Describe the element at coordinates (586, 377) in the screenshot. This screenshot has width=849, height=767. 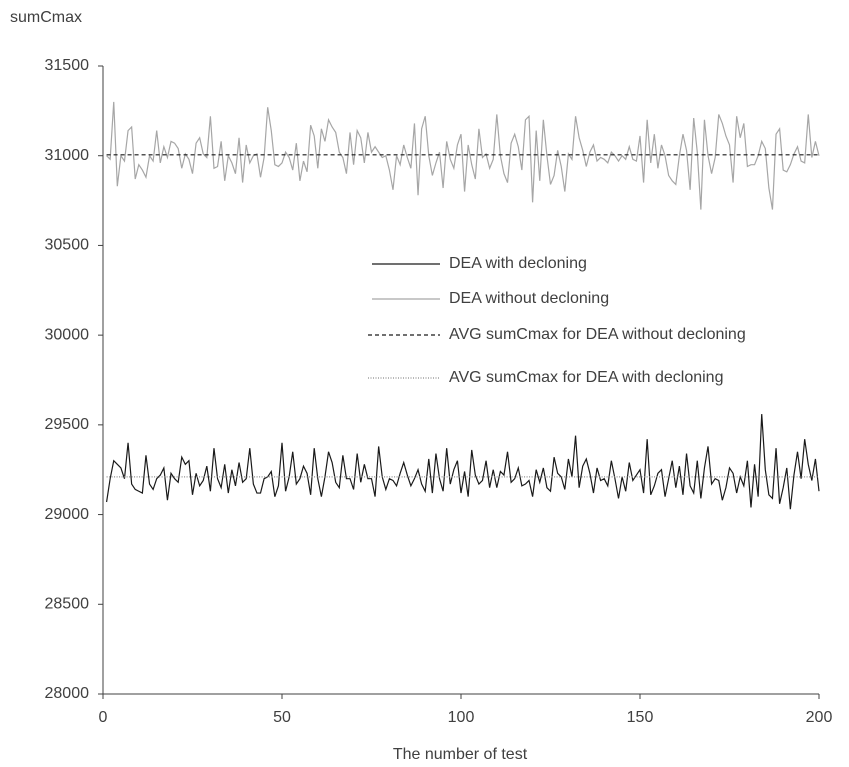
I see `legend-label: AVG sumCmax for DEA with decloning` at that location.